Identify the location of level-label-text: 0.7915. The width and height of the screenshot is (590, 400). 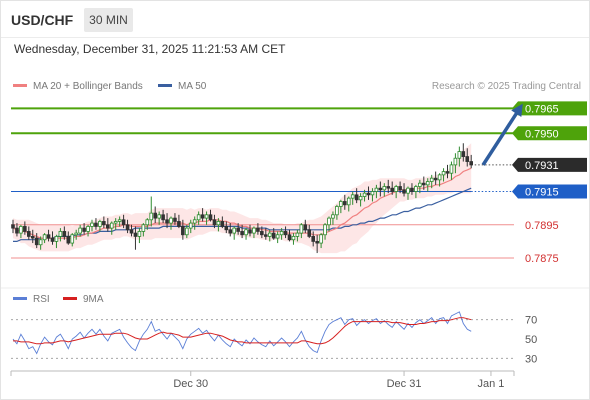
(542, 193).